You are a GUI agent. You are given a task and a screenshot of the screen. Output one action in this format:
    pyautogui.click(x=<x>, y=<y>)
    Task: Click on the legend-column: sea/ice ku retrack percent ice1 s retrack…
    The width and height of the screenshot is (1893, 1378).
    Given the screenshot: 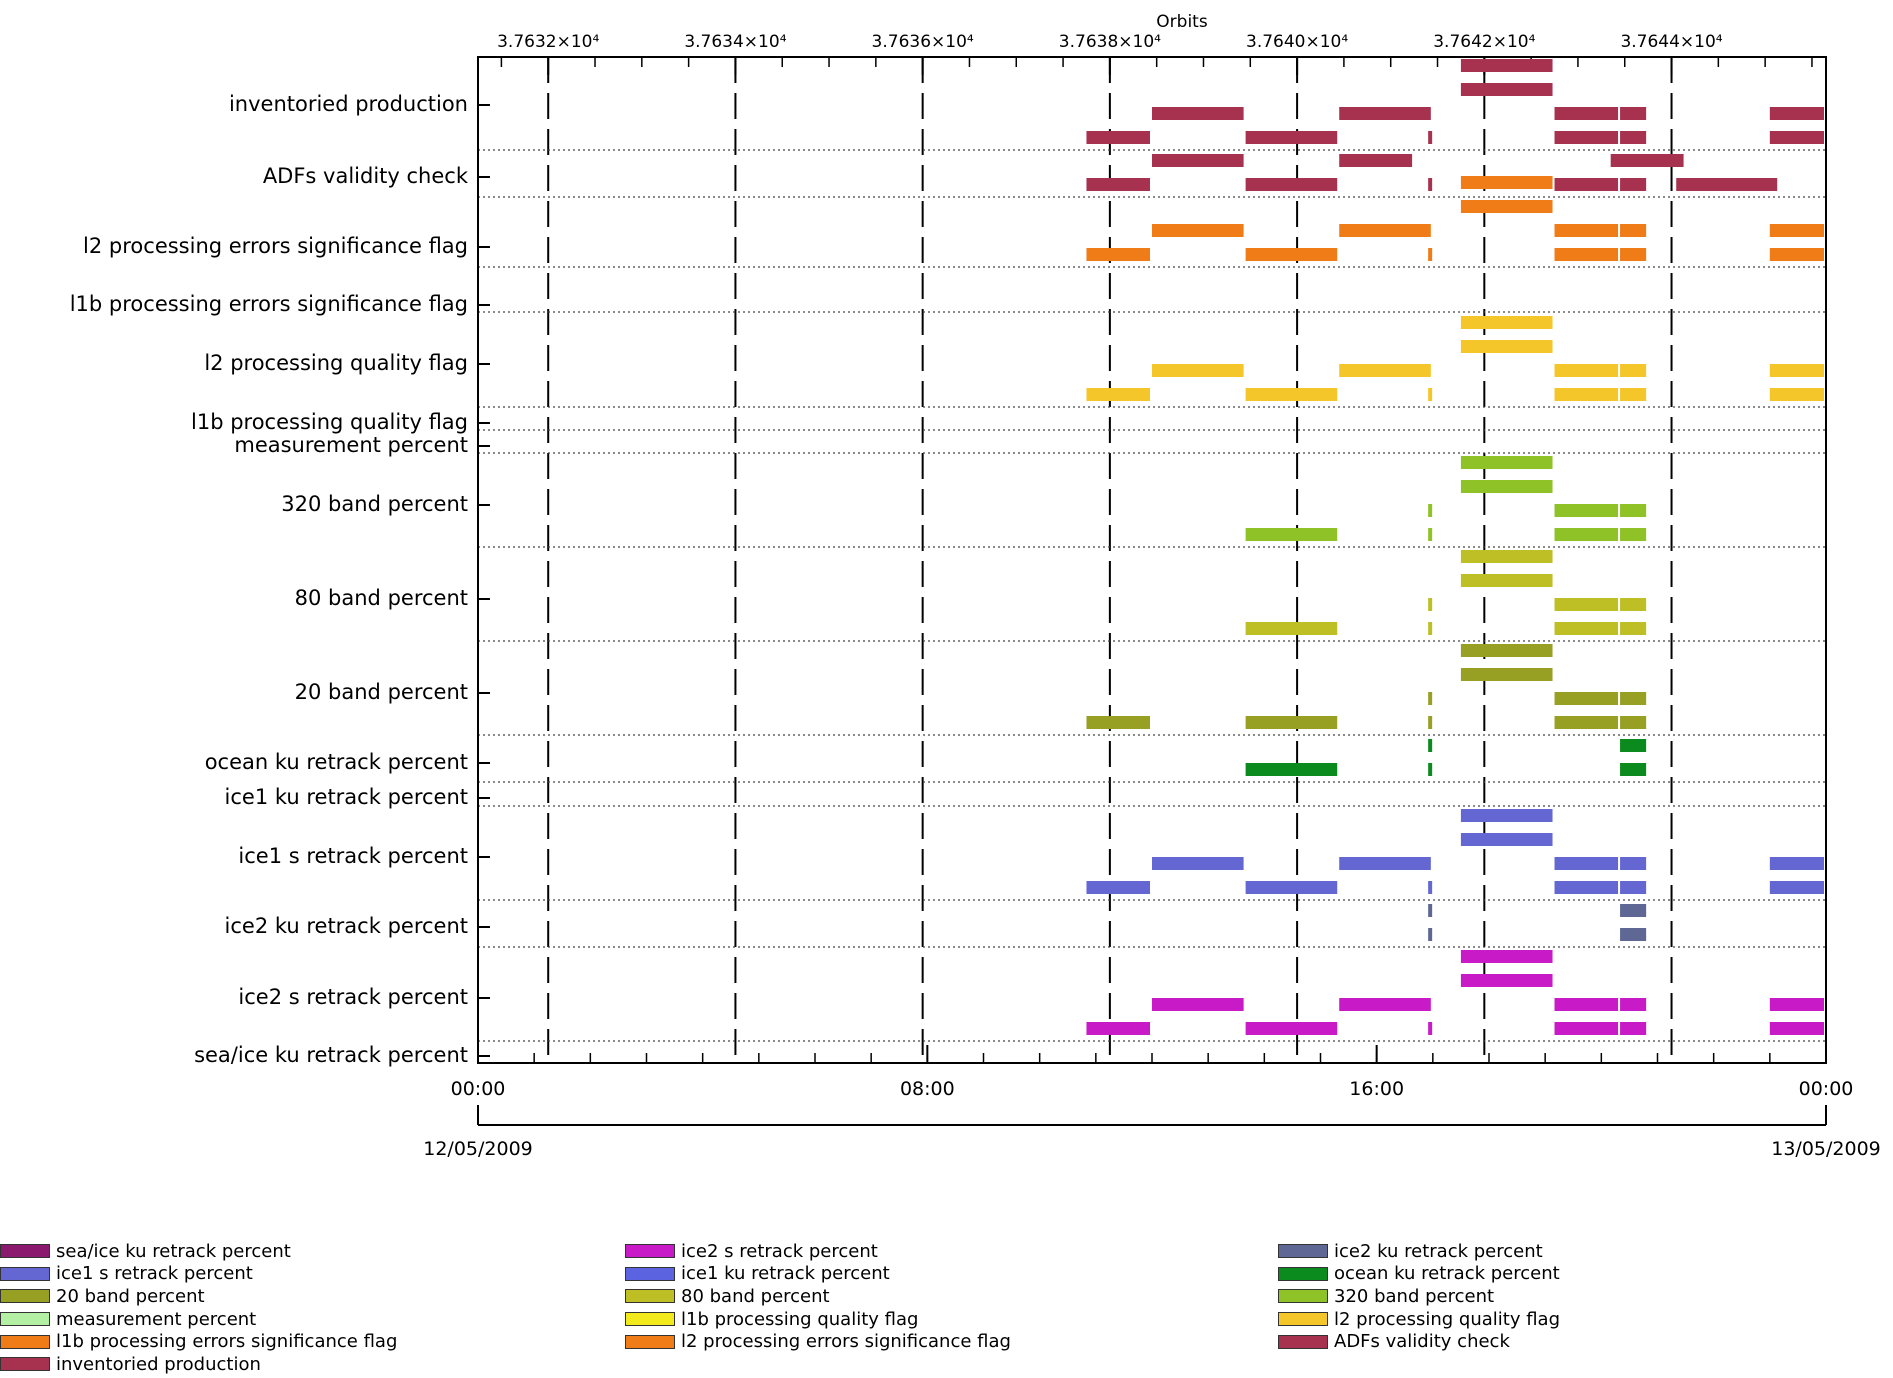 What is the action you would take?
    pyautogui.click(x=198, y=1308)
    